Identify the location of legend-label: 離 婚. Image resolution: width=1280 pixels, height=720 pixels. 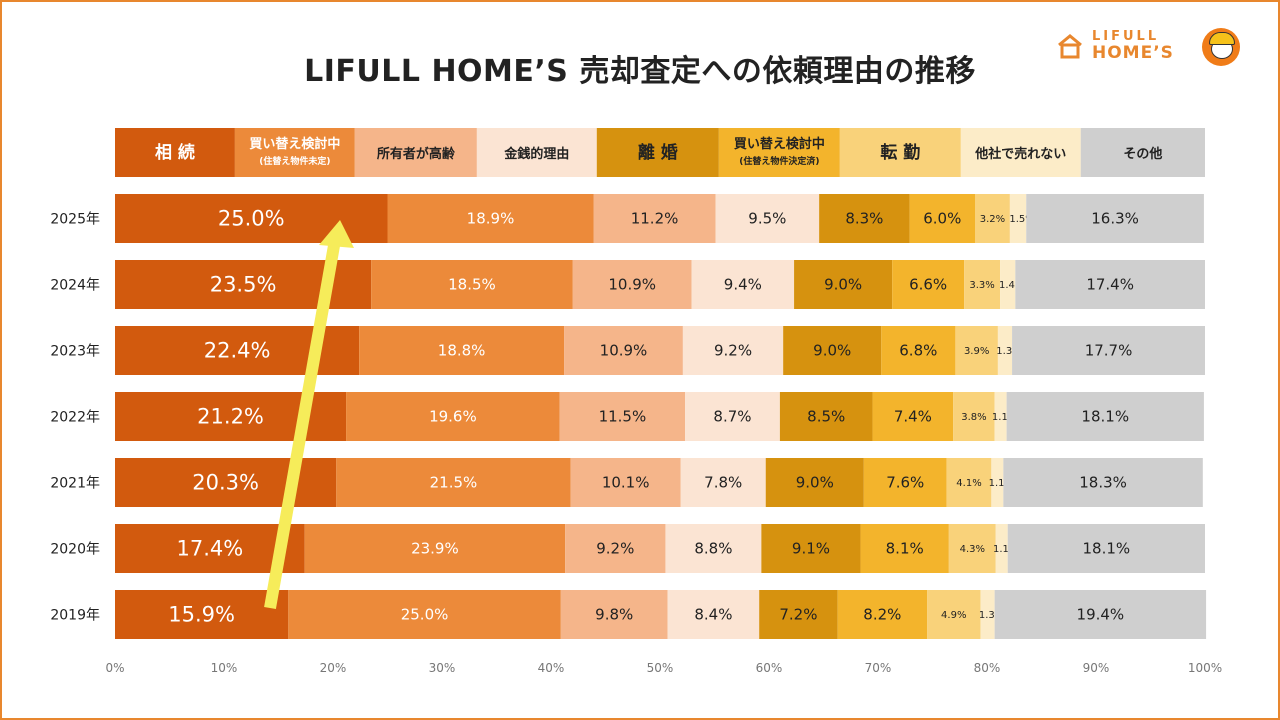
(658, 152).